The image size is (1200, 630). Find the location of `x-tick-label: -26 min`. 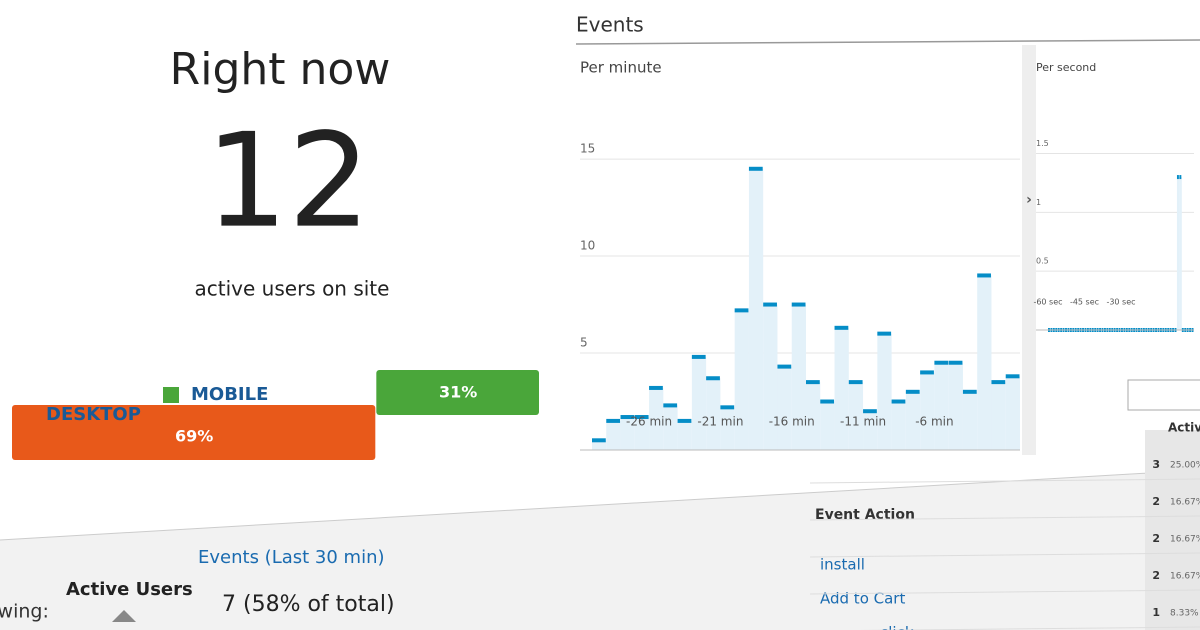

x-tick-label: -26 min is located at coordinates (649, 422).